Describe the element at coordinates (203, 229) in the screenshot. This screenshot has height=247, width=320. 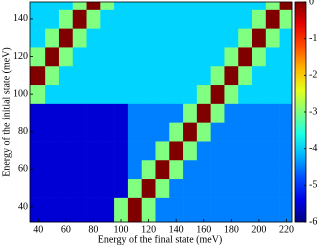
I see `x-tick-label: 160` at that location.